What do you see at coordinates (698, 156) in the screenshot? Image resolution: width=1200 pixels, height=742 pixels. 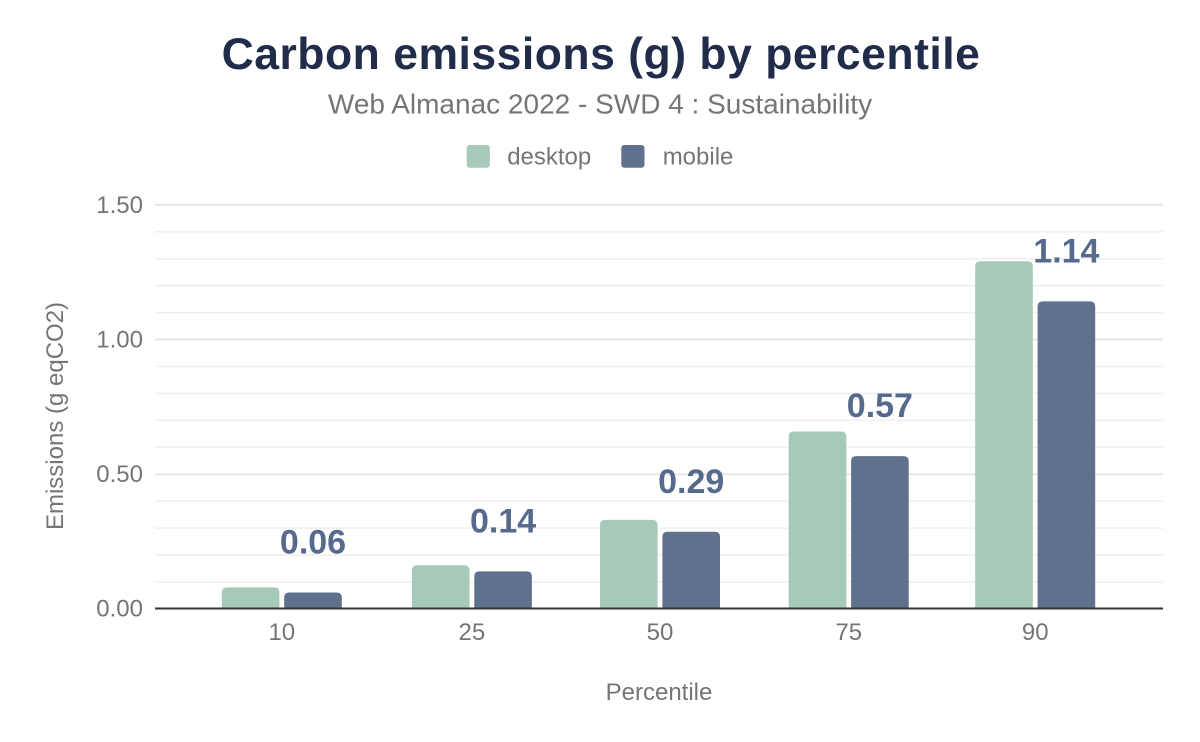 I see `svg-text: mobile` at bounding box center [698, 156].